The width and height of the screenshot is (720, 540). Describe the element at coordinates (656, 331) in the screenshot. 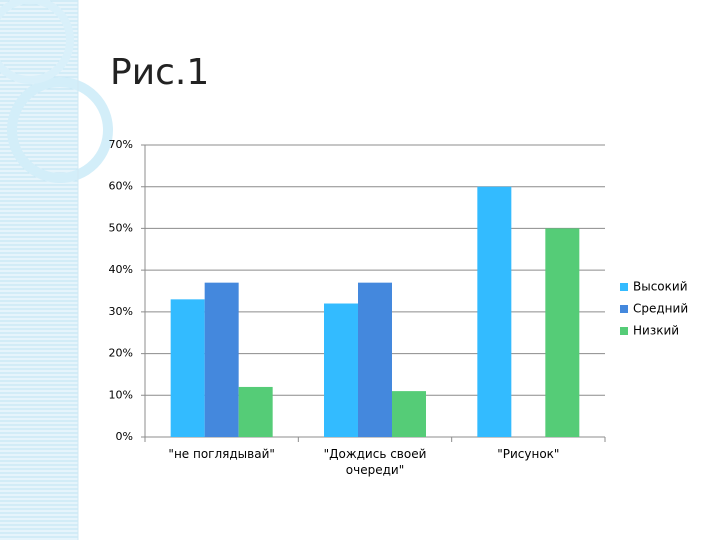

I see `legend-label: Низкий` at that location.